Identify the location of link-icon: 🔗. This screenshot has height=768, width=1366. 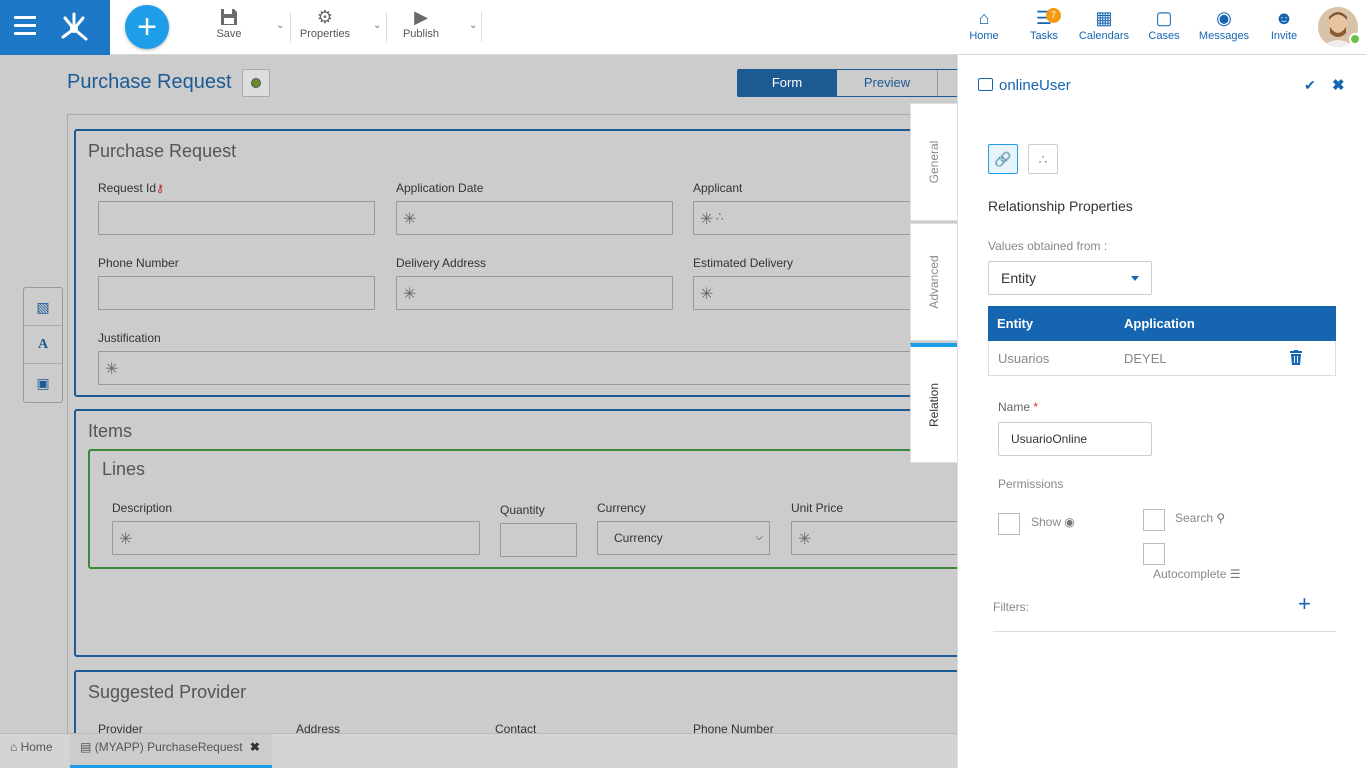
(1003, 159).